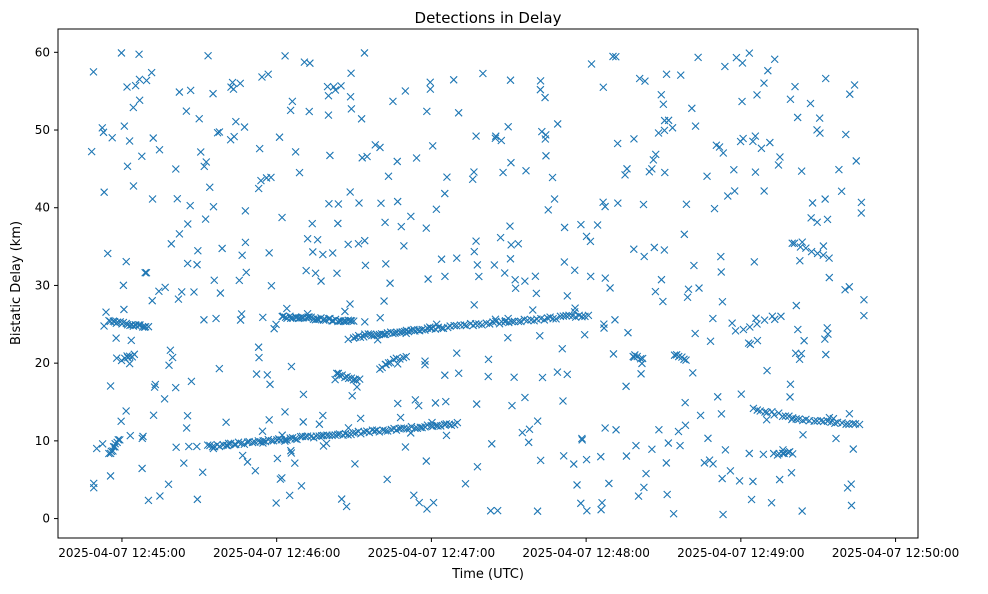 This screenshot has height=594, width=988. I want to click on y-tick-label: 20, so click(42, 363).